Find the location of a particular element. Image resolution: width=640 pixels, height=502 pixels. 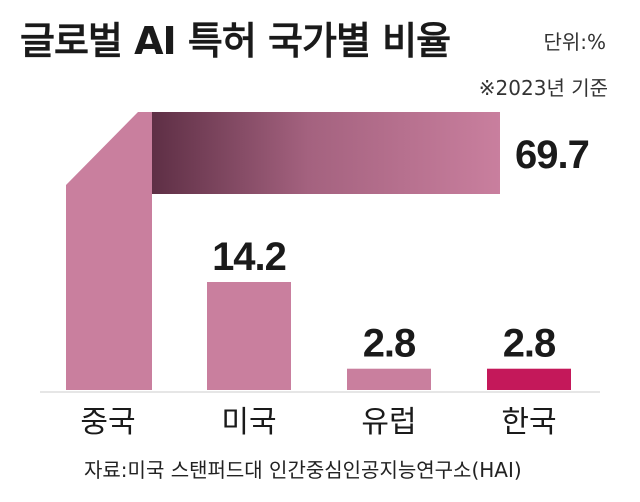

category-label-0: 중국 is located at coordinates (107, 422).